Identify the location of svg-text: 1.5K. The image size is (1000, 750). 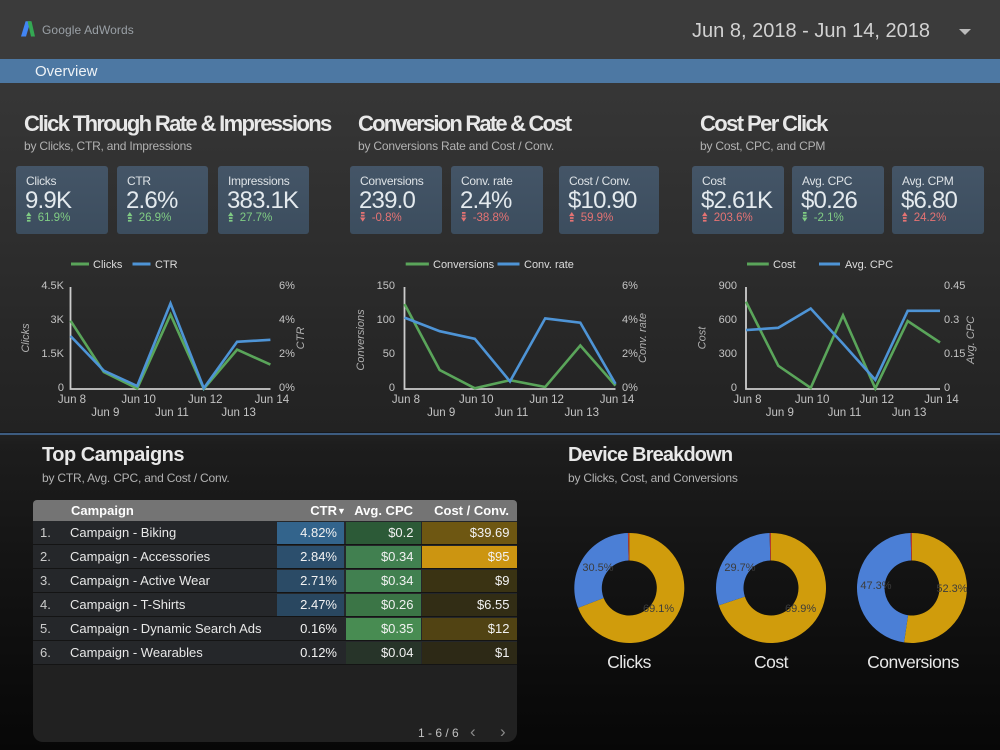
(52, 354).